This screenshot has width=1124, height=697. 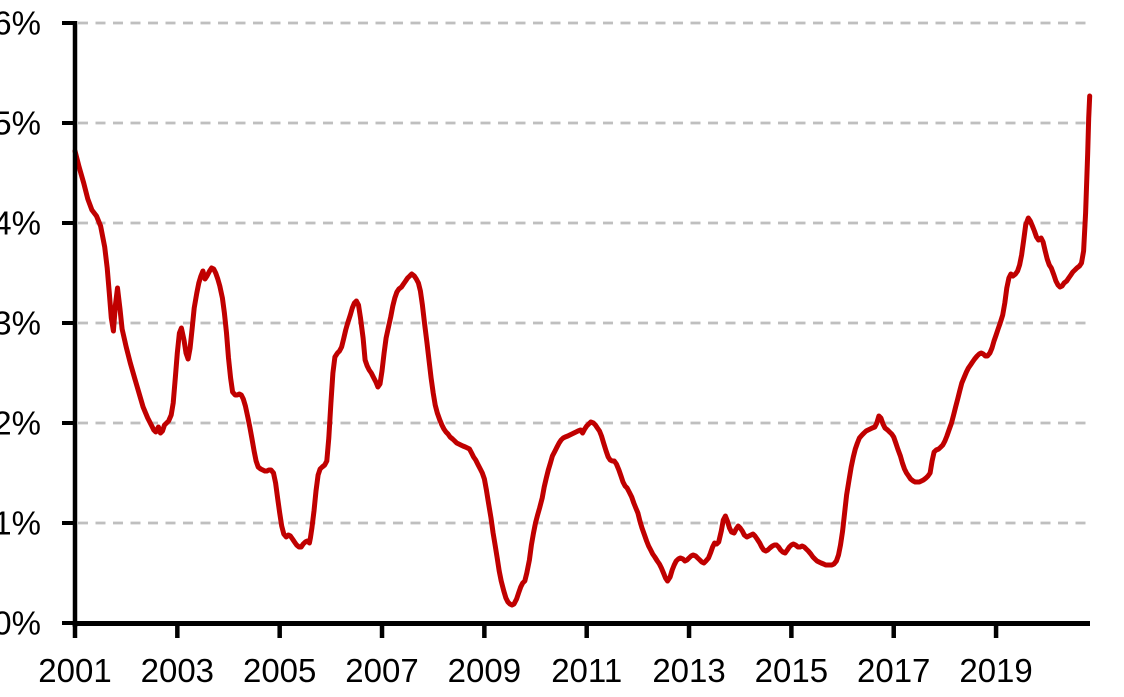 What do you see at coordinates (381, 670) in the screenshot?
I see `x-tick-label: 2007` at bounding box center [381, 670].